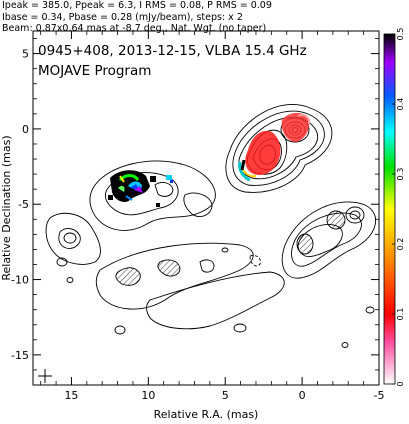 This screenshot has height=424, width=409. What do you see at coordinates (400, 104) in the screenshot?
I see `colorbar-tick-label: 0.4` at bounding box center [400, 104].